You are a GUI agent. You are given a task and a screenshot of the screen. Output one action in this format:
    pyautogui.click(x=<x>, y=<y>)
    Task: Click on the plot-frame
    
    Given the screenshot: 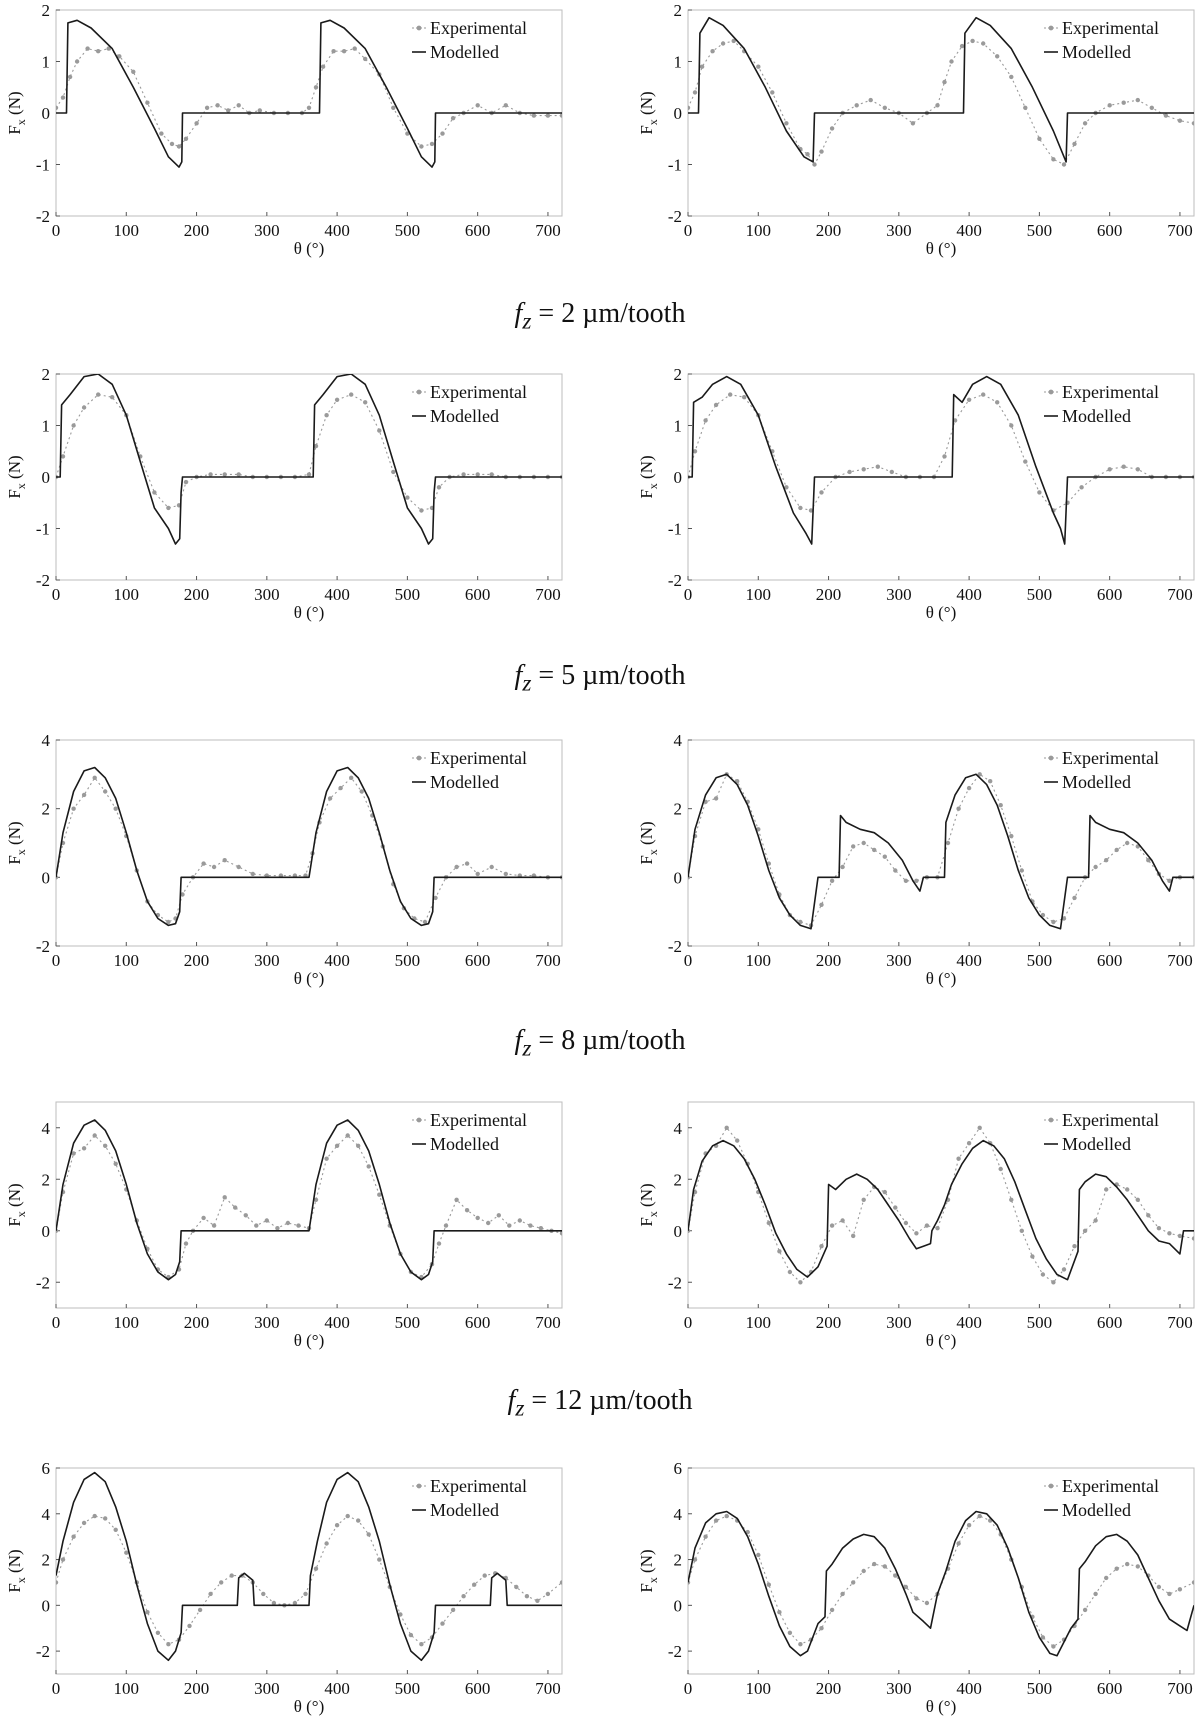 What is the action you would take?
    pyautogui.click(x=941, y=1571)
    